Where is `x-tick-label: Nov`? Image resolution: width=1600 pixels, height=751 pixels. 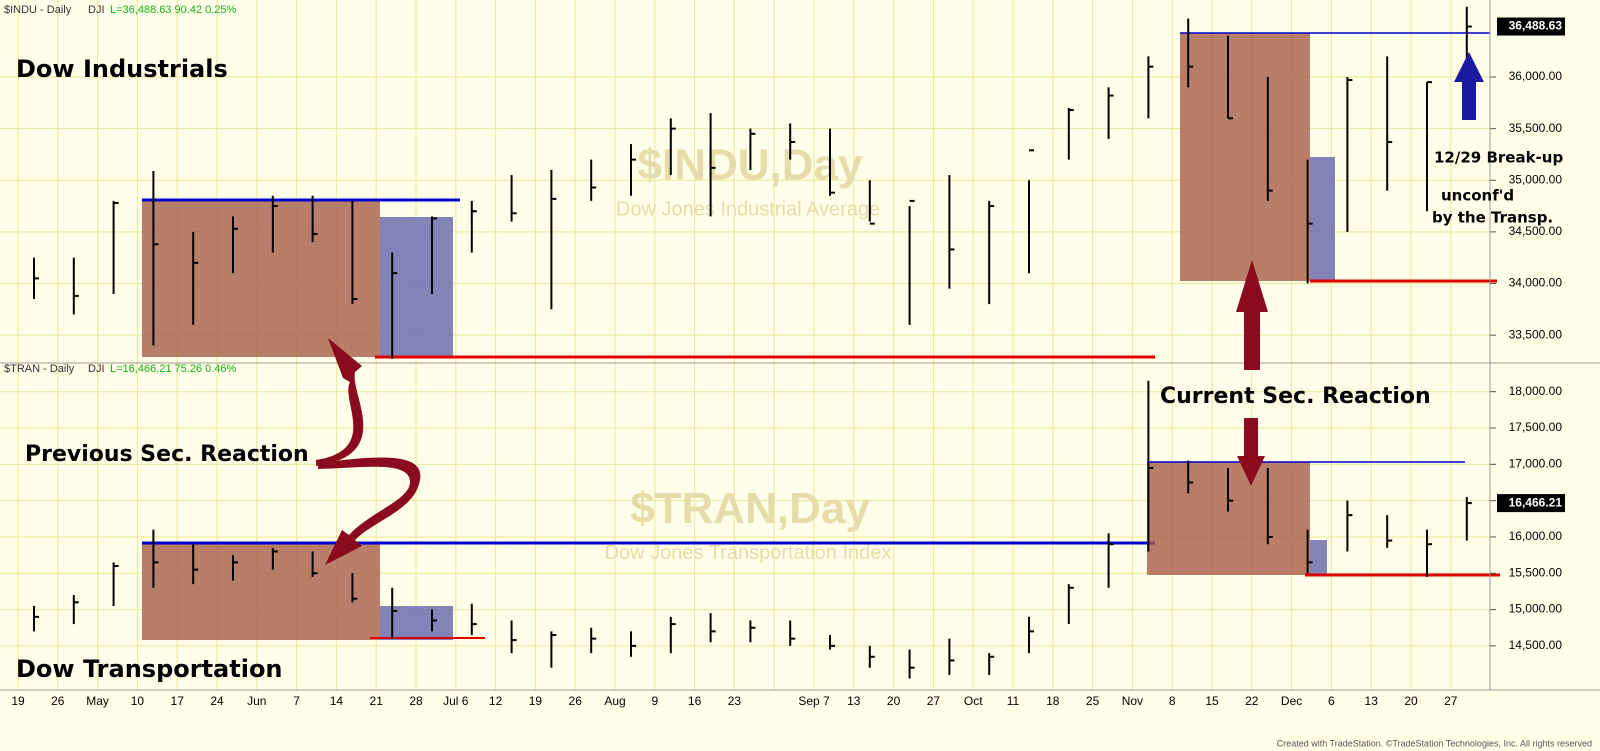 x-tick-label: Nov is located at coordinates (1132, 701).